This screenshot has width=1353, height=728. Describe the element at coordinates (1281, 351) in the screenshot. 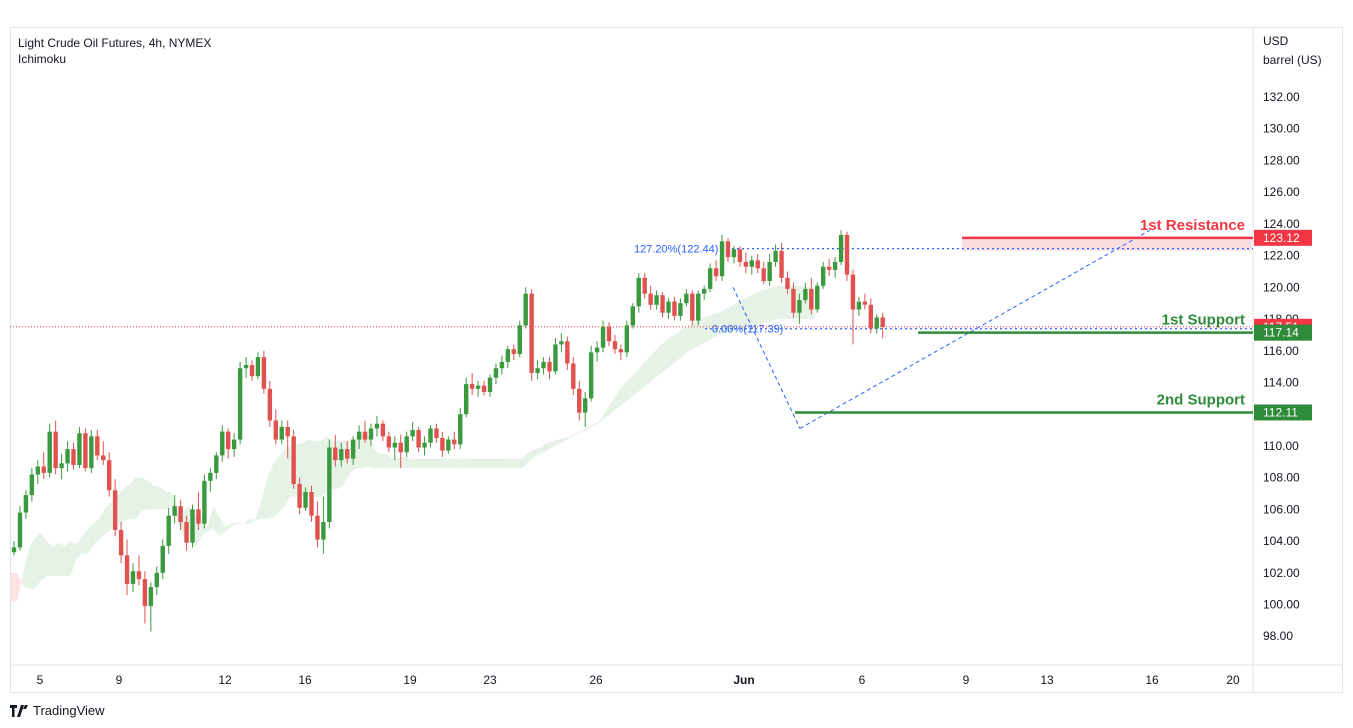

I see `y-tick-label: 116.00` at that location.